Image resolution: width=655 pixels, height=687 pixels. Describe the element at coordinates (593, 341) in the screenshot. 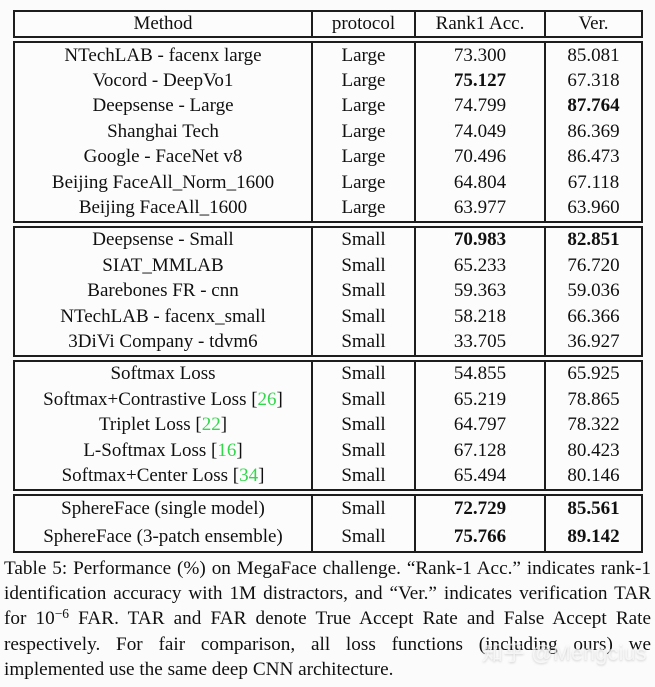

I see `ver-cell: 36.927` at that location.